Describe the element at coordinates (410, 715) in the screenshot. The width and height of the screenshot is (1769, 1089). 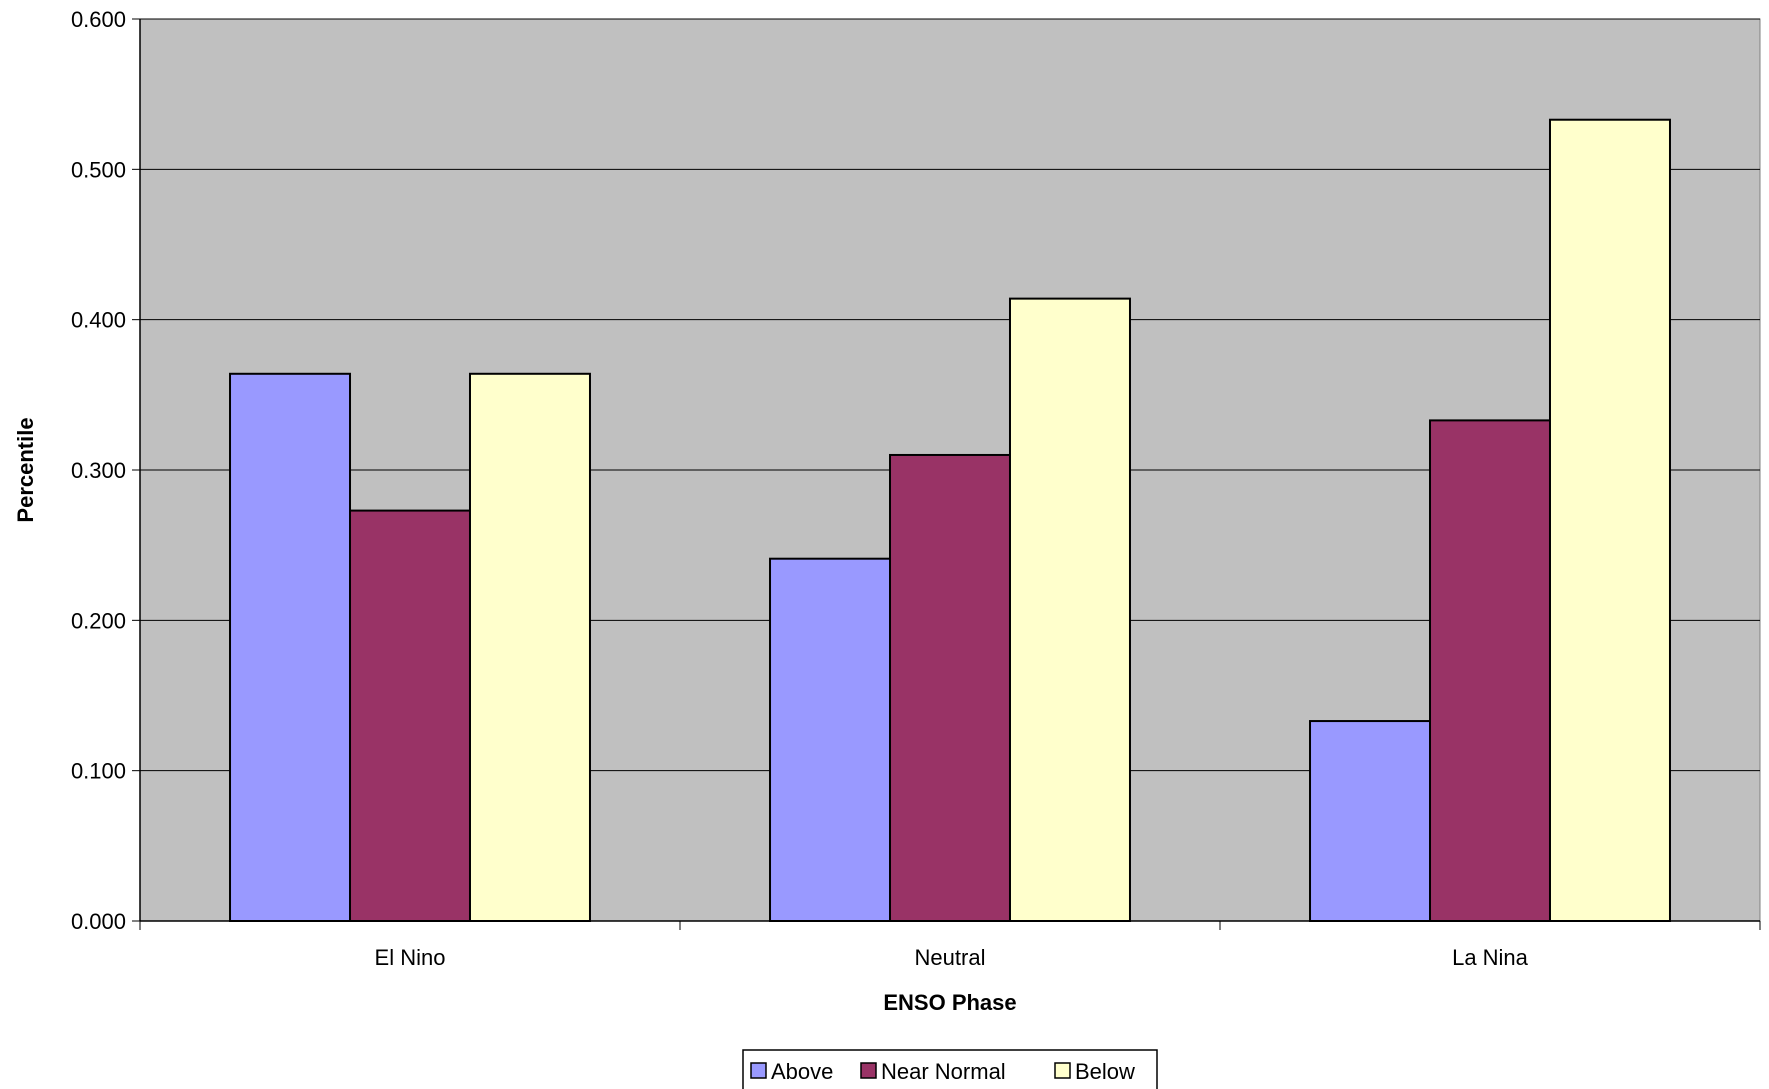
I see `bar-near-normal-el-nino` at that location.